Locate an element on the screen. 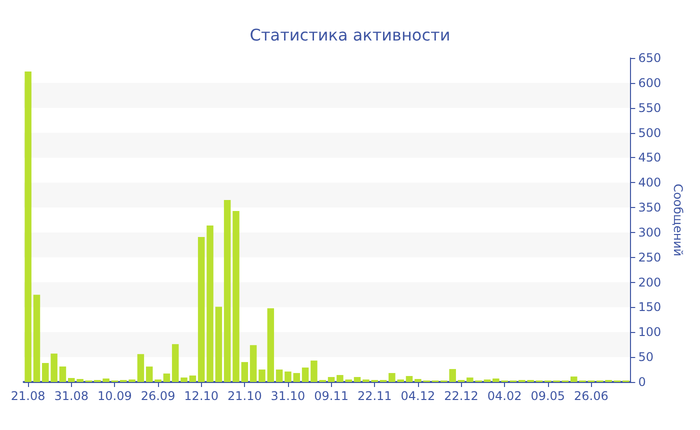  x-tick-label: 04.12 is located at coordinates (418, 396).